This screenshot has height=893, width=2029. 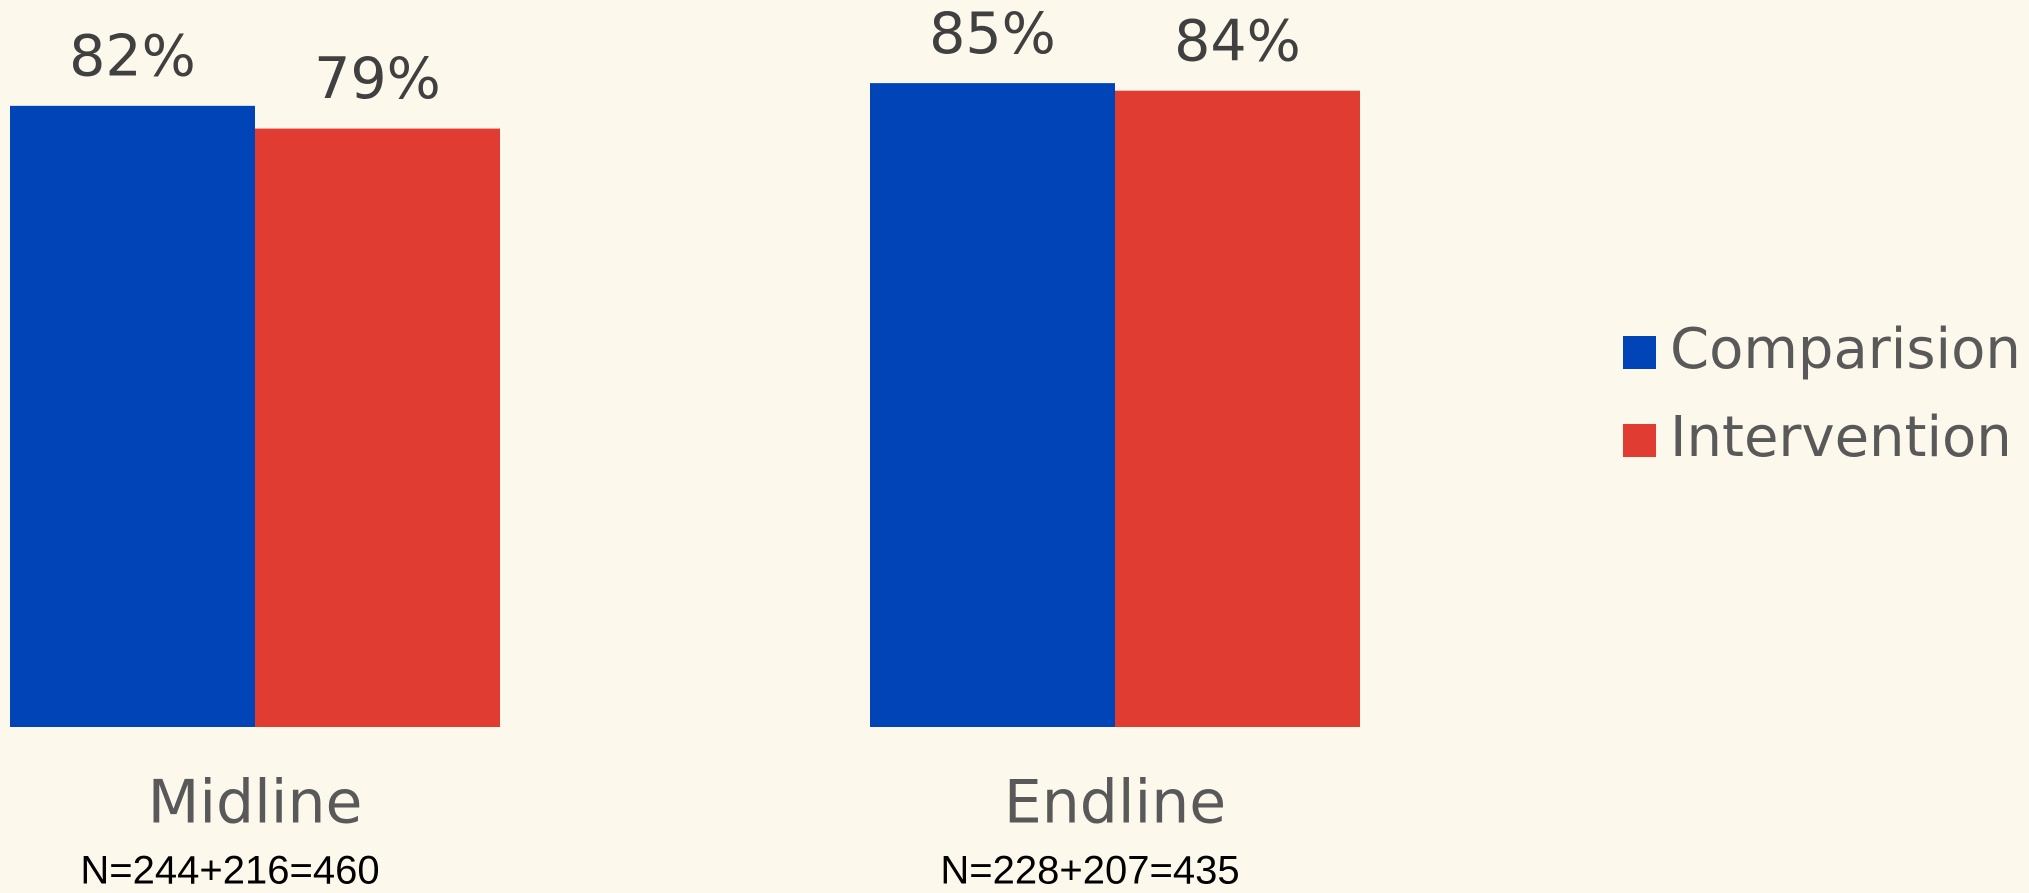 What do you see at coordinates (1237, 41) in the screenshot?
I see `data-label: 84%` at bounding box center [1237, 41].